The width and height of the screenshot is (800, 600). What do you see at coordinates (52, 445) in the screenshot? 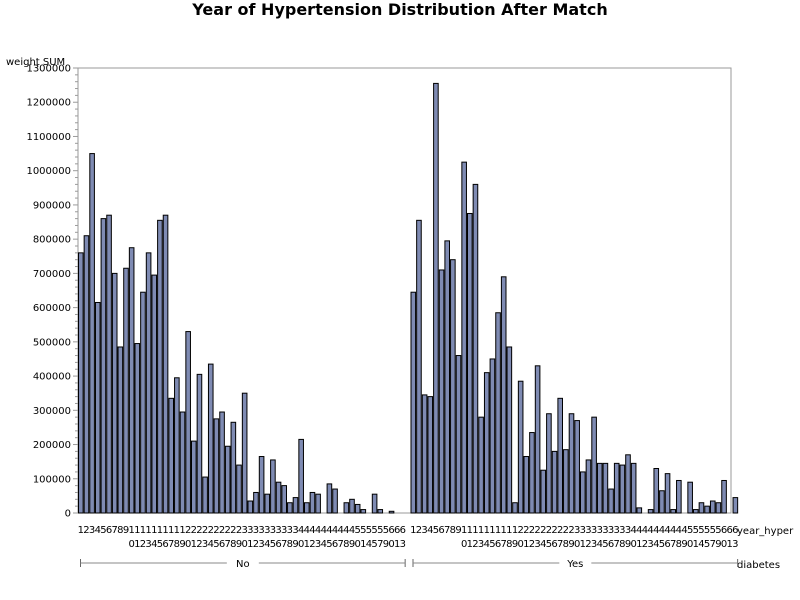
I see `y-tick-label: 200000` at bounding box center [52, 445].